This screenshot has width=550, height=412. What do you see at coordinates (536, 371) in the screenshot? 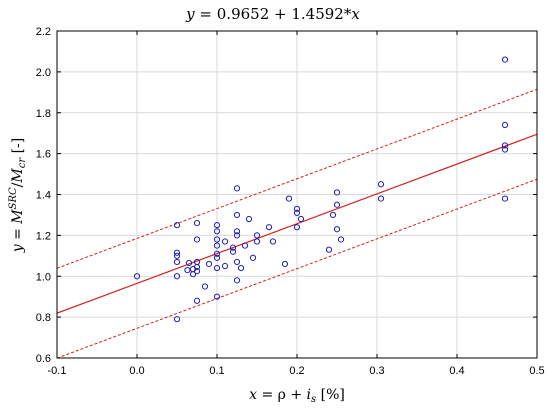
I see `x-tick-label: 0.5` at bounding box center [536, 371].